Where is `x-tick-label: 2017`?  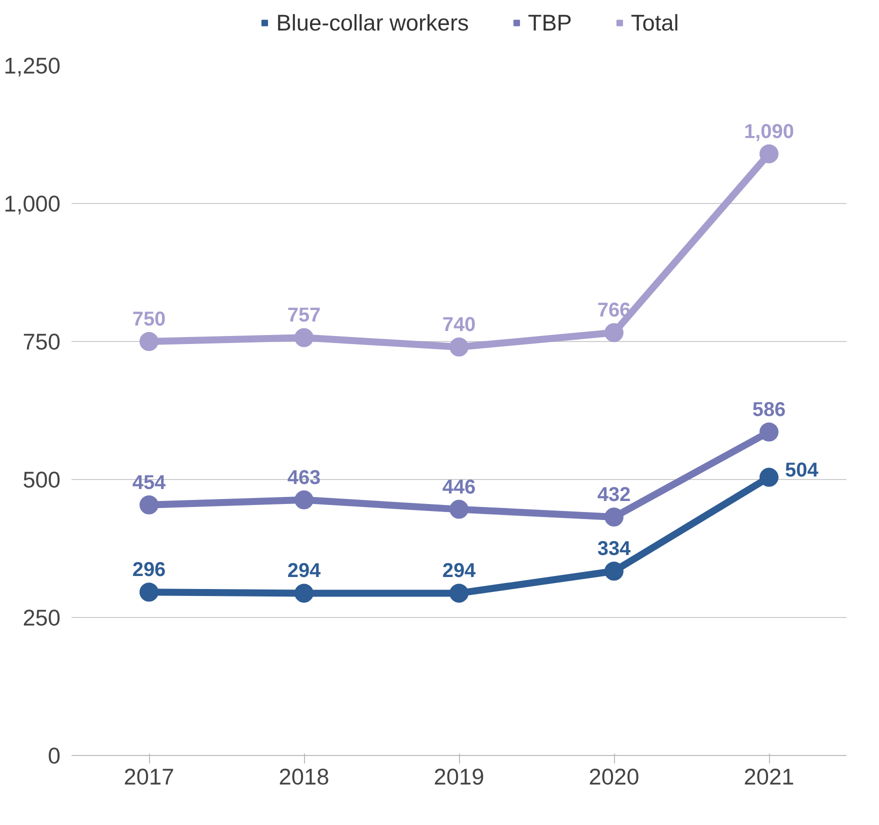 x-tick-label: 2017 is located at coordinates (149, 777).